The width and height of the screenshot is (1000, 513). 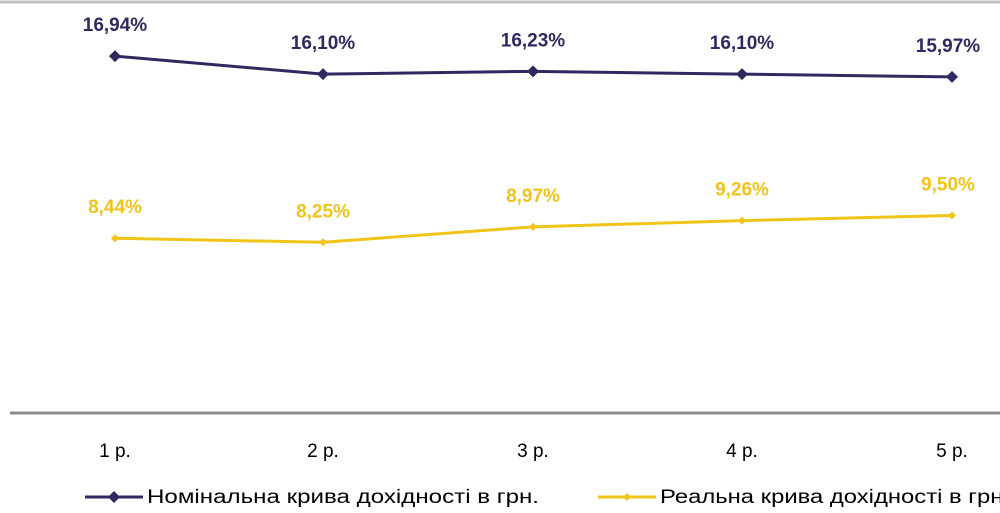 I want to click on data-label: 9,26%, so click(x=742, y=190).